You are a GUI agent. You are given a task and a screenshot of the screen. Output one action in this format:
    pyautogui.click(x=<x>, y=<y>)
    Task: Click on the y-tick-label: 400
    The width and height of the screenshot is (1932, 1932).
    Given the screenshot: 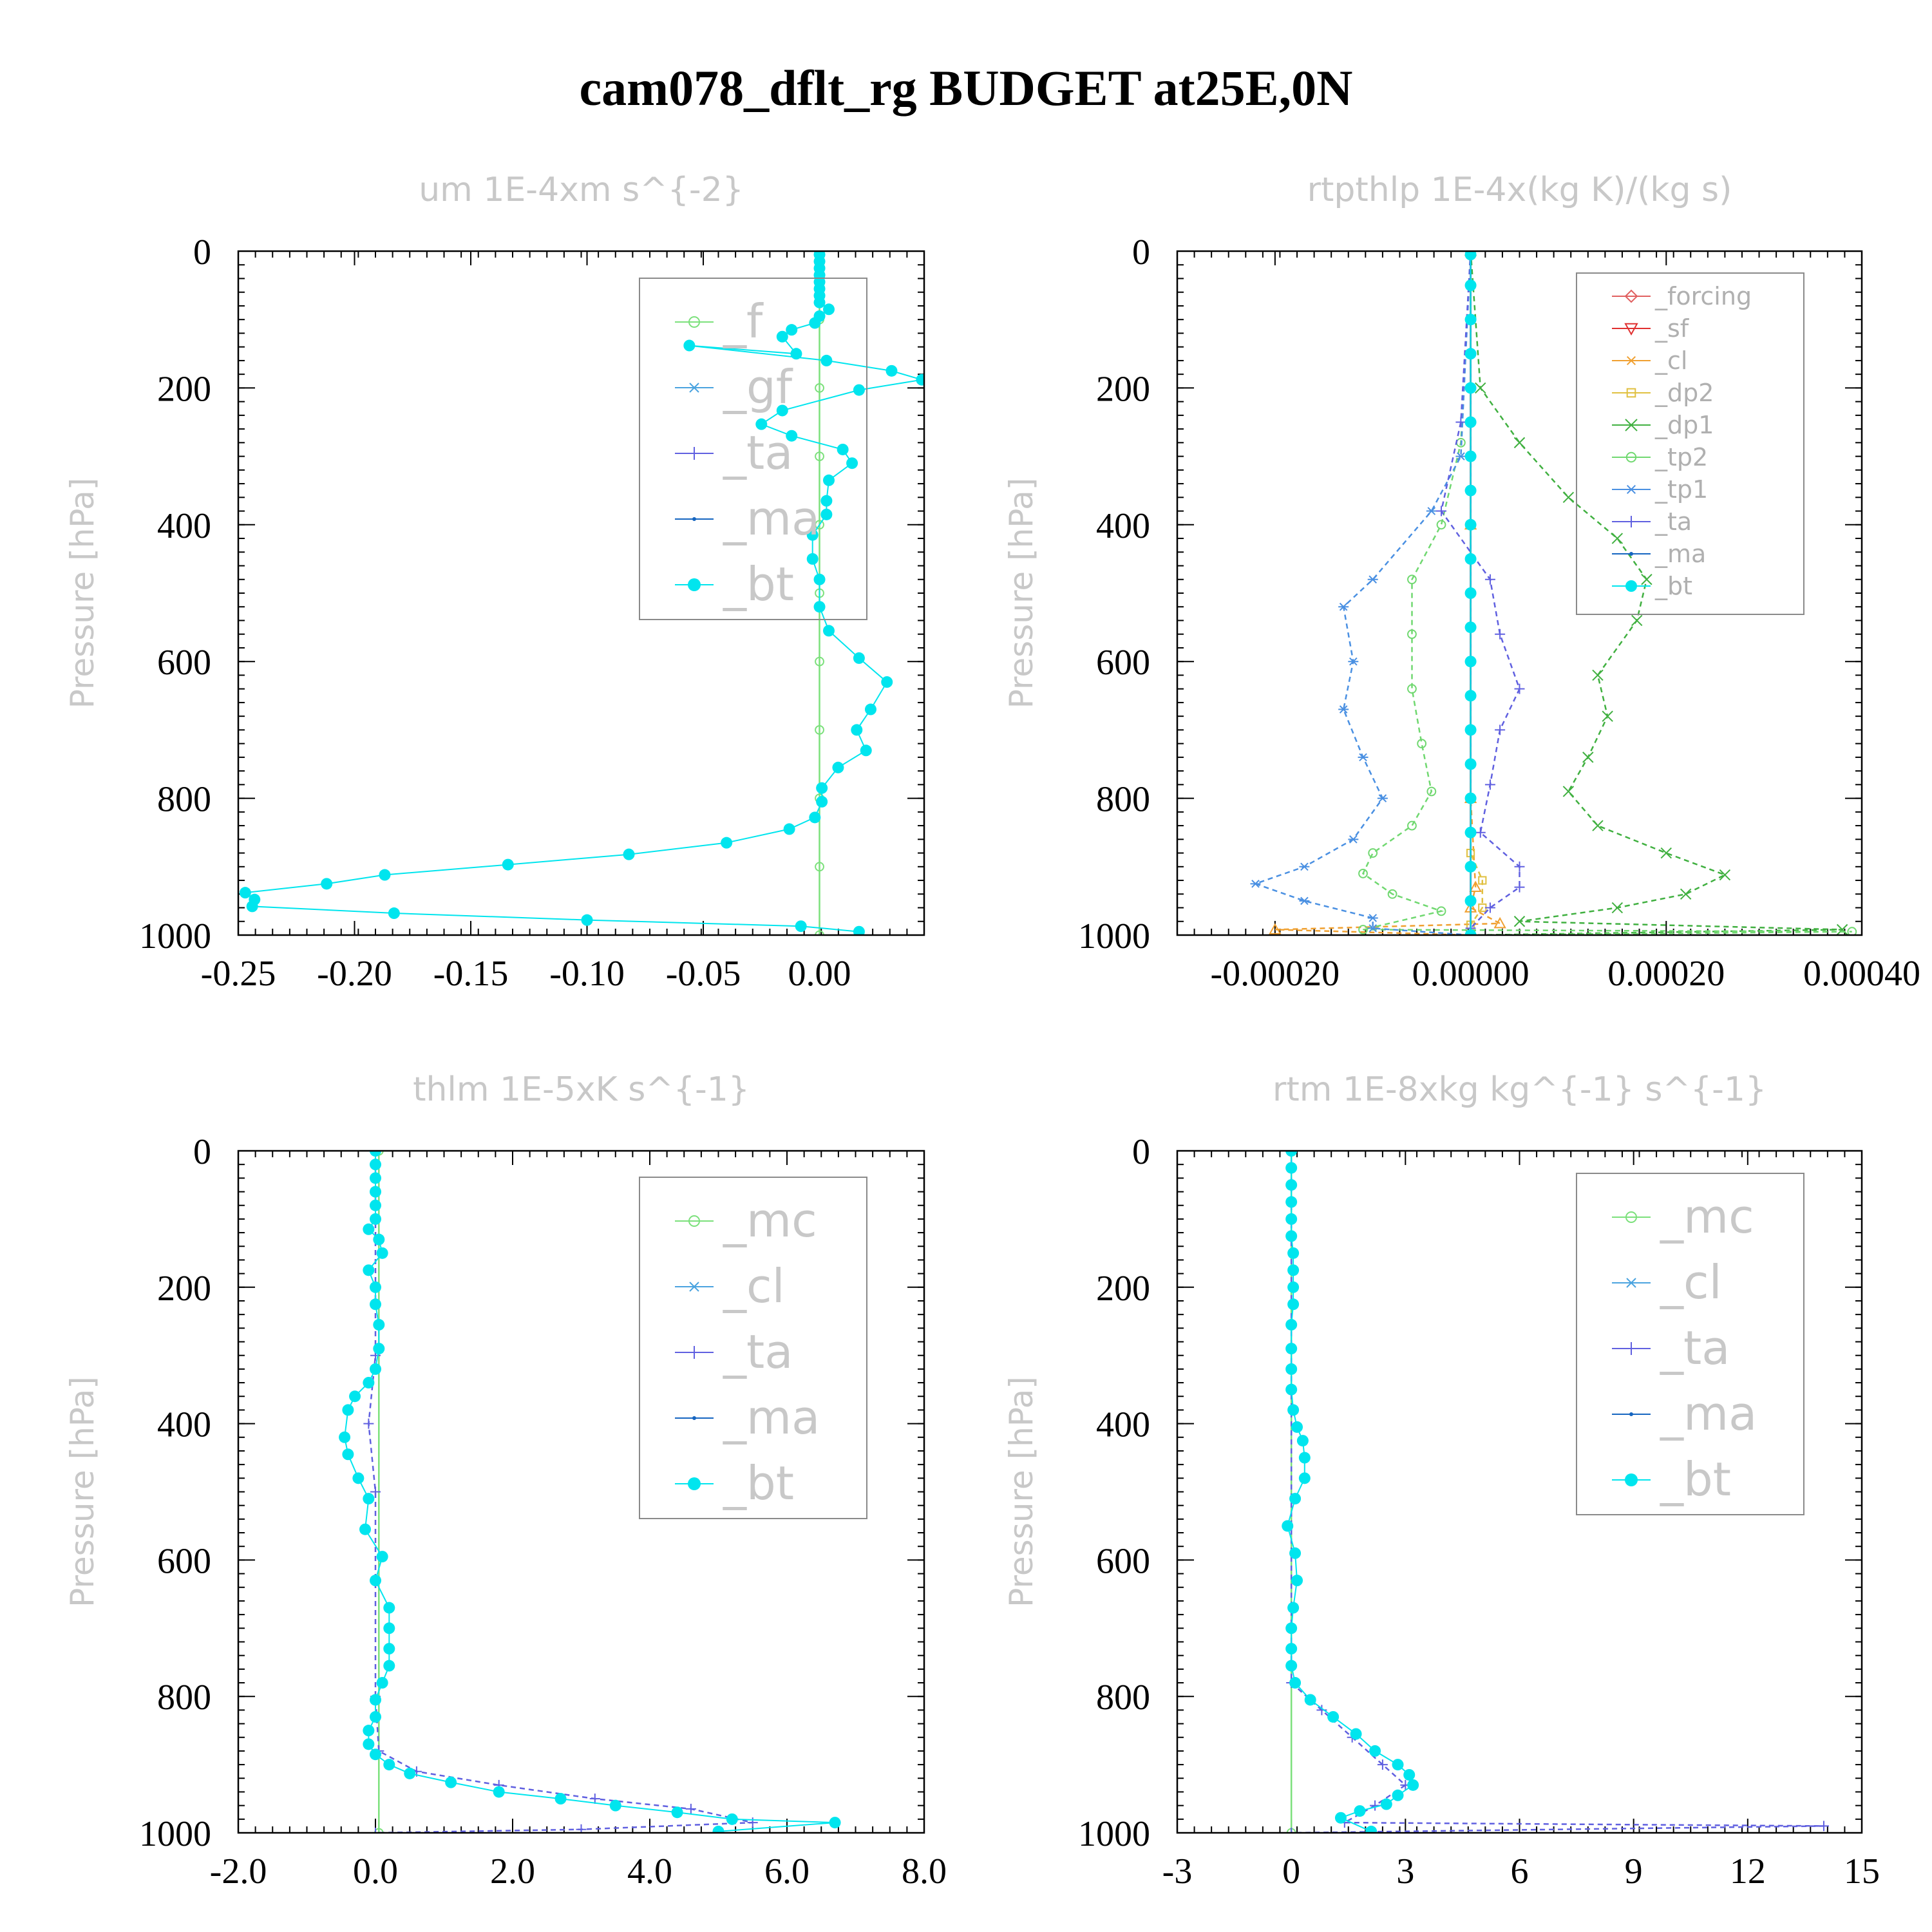 What is the action you would take?
    pyautogui.click(x=1123, y=526)
    